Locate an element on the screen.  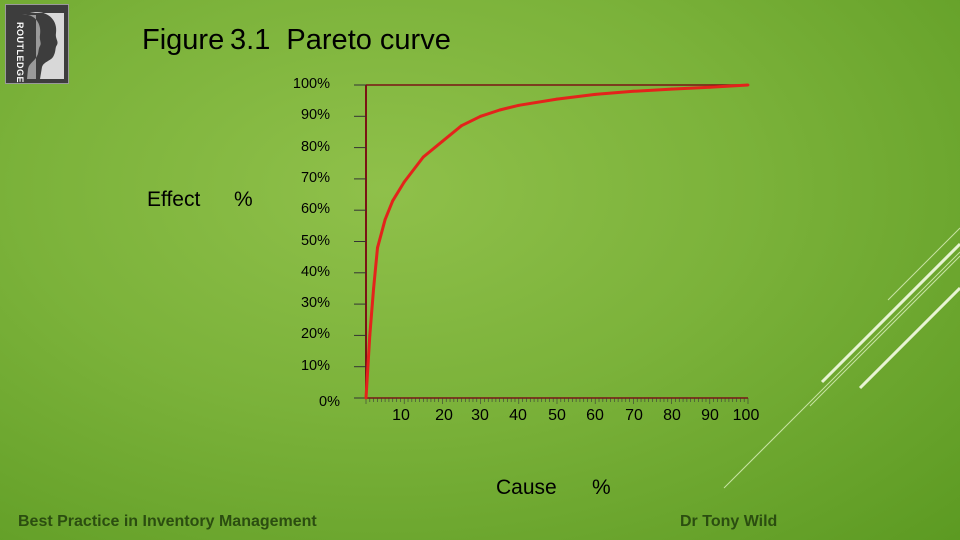
x-axis-unit: % is located at coordinates (601, 487).